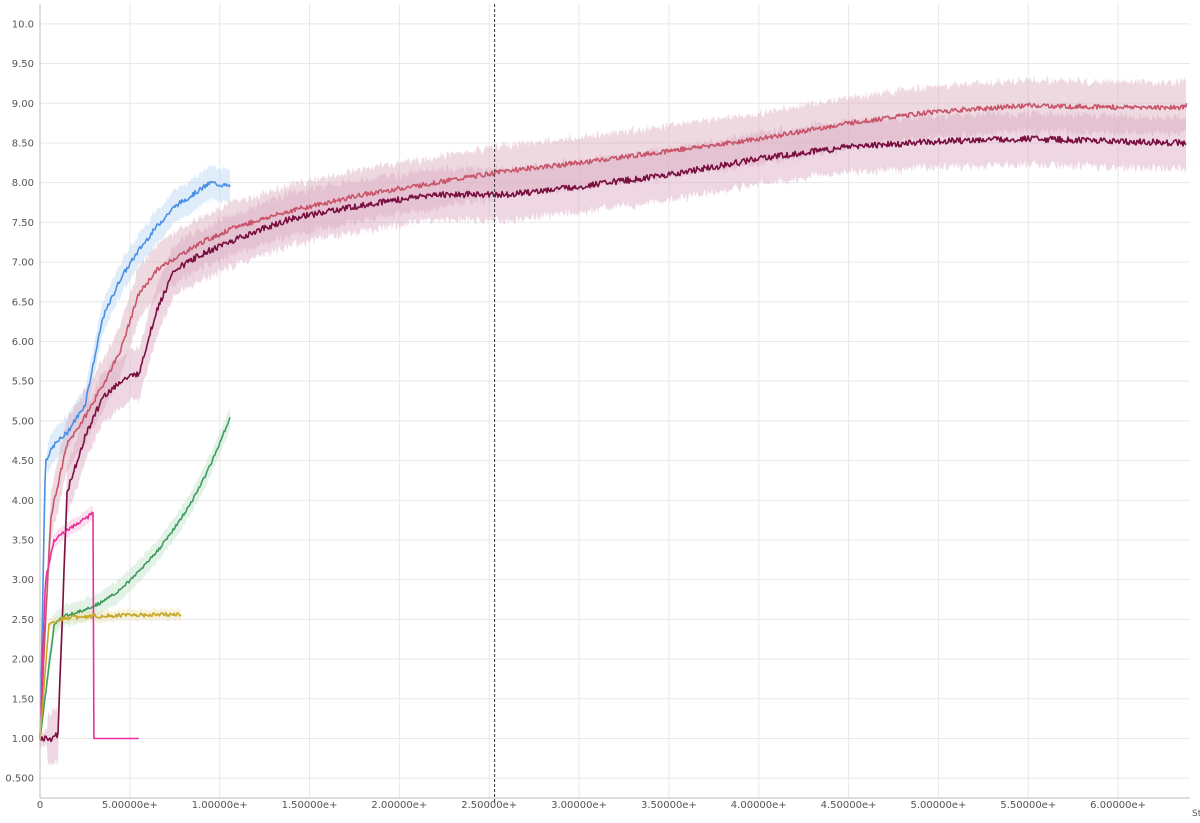  I want to click on y-tick-label: 2.50, so click(23, 620).